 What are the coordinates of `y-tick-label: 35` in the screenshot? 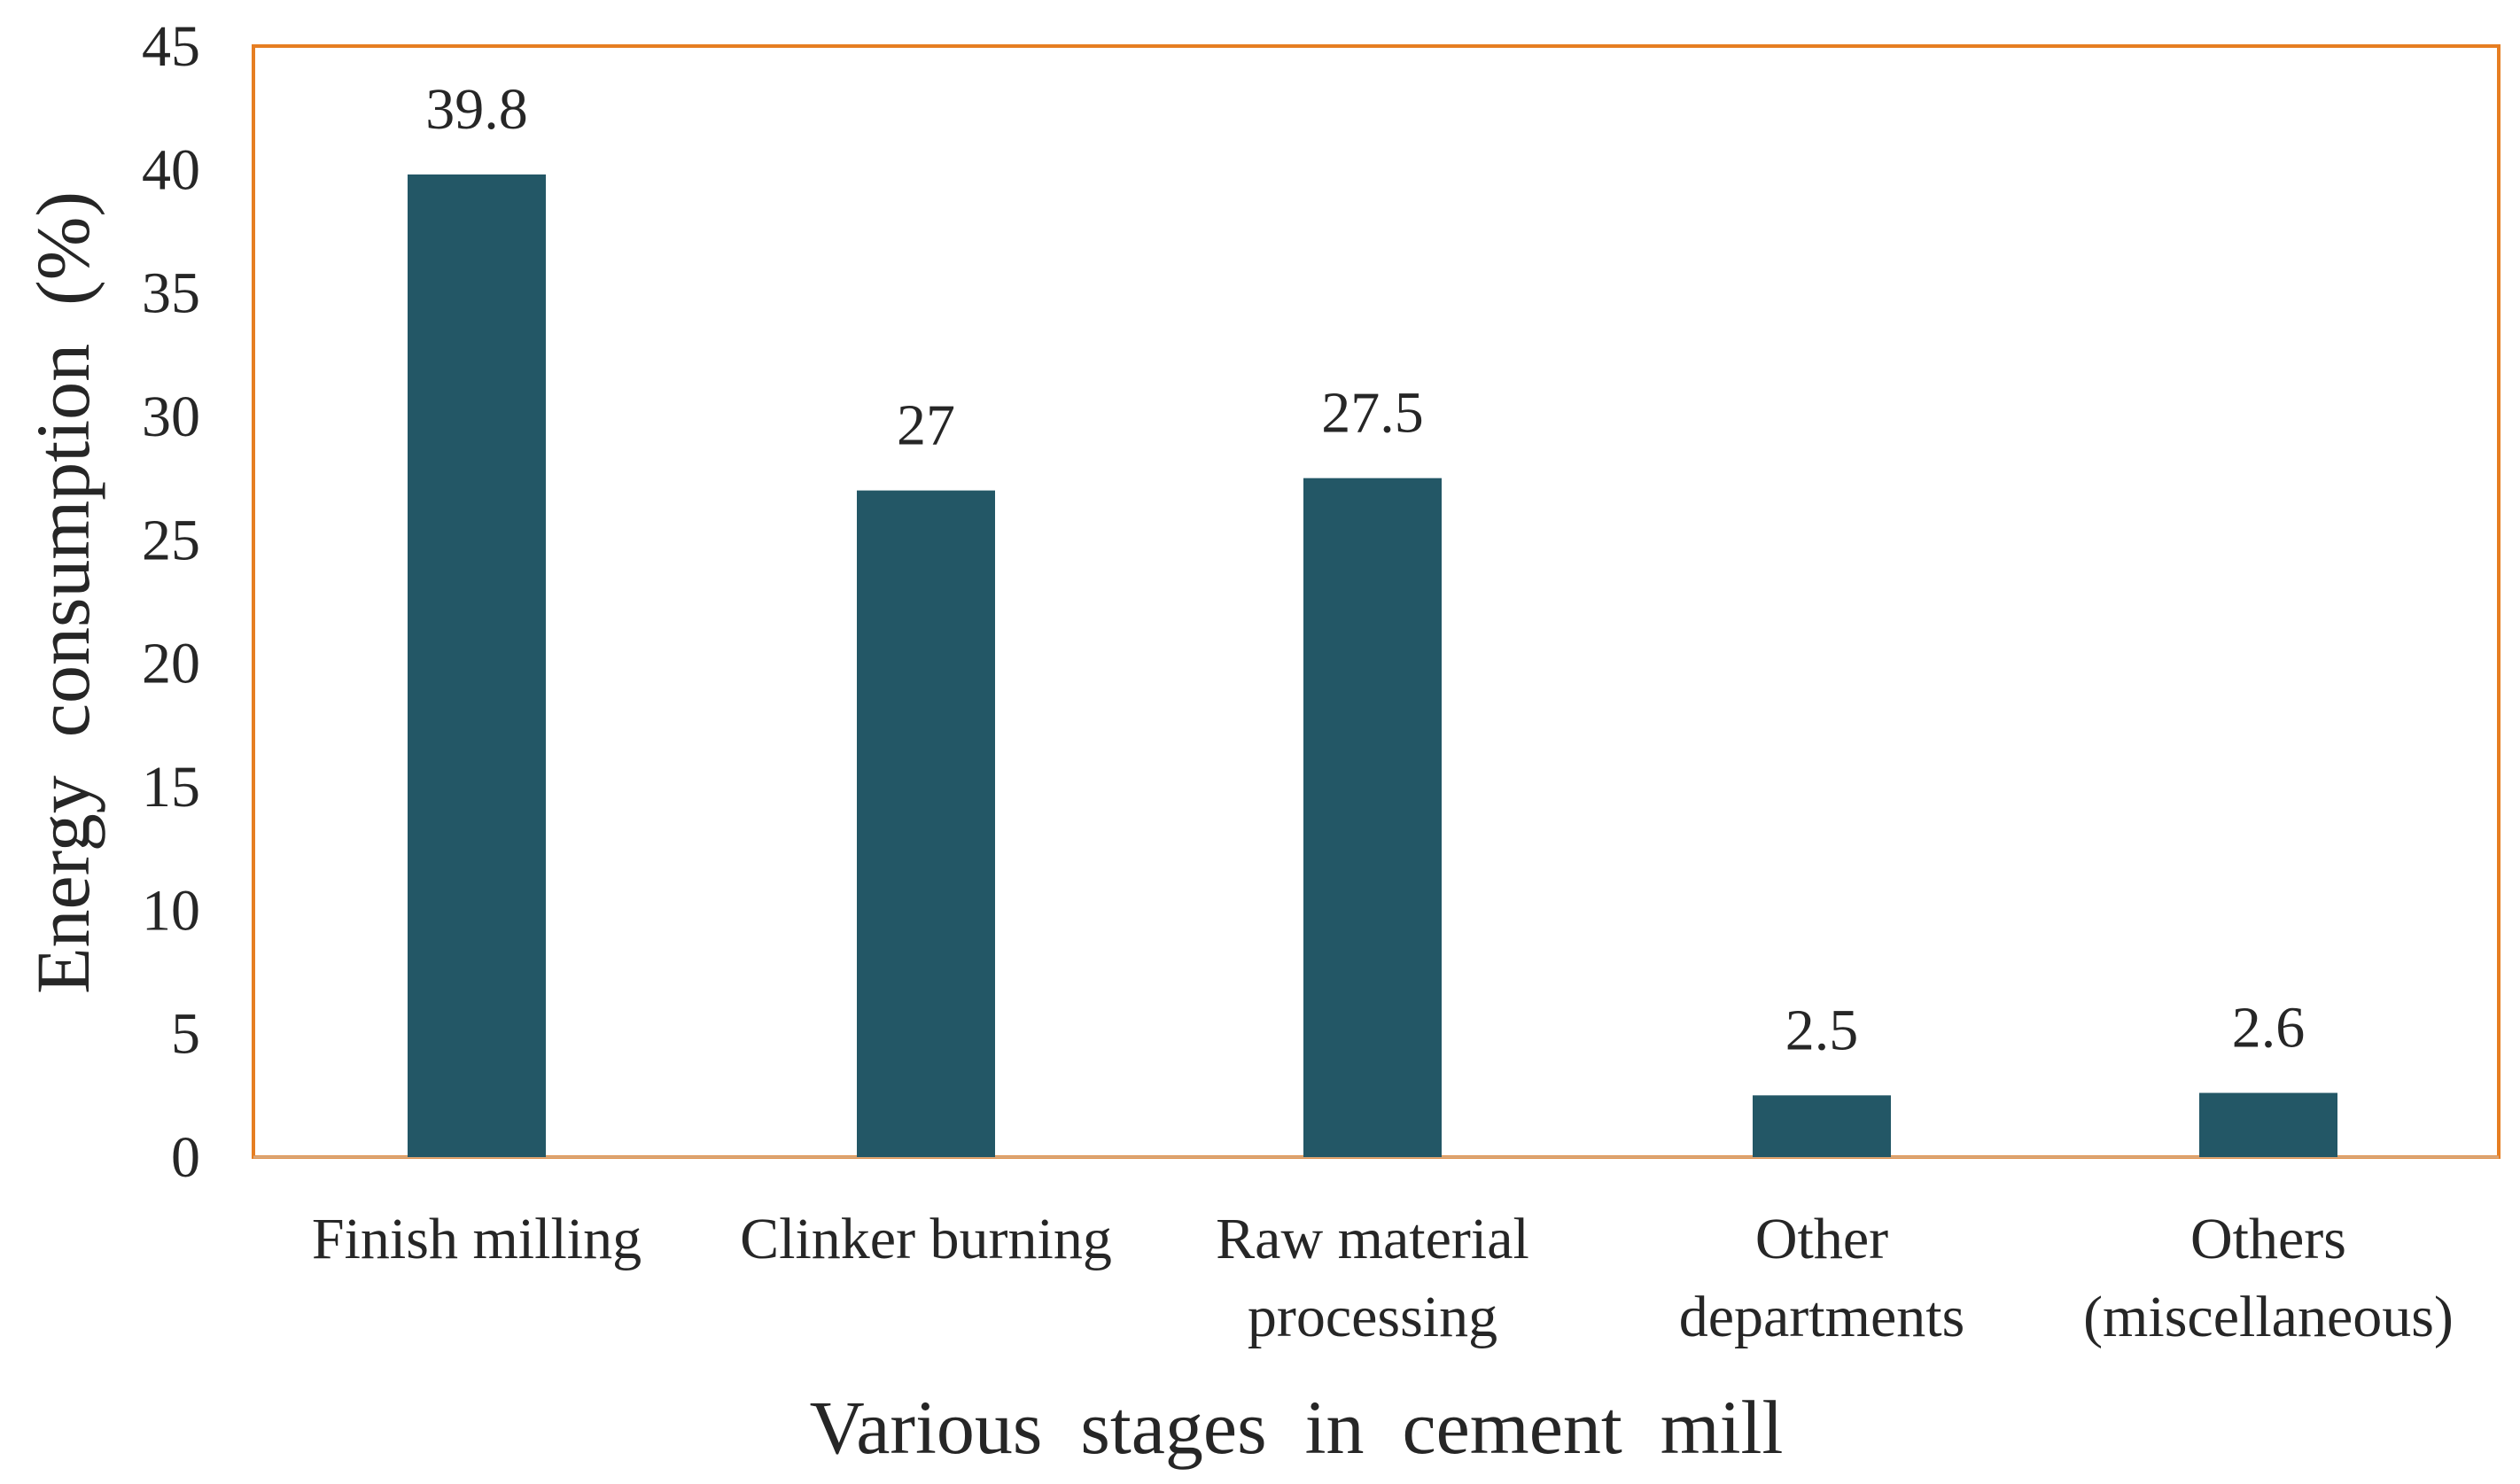 It's located at (171, 293).